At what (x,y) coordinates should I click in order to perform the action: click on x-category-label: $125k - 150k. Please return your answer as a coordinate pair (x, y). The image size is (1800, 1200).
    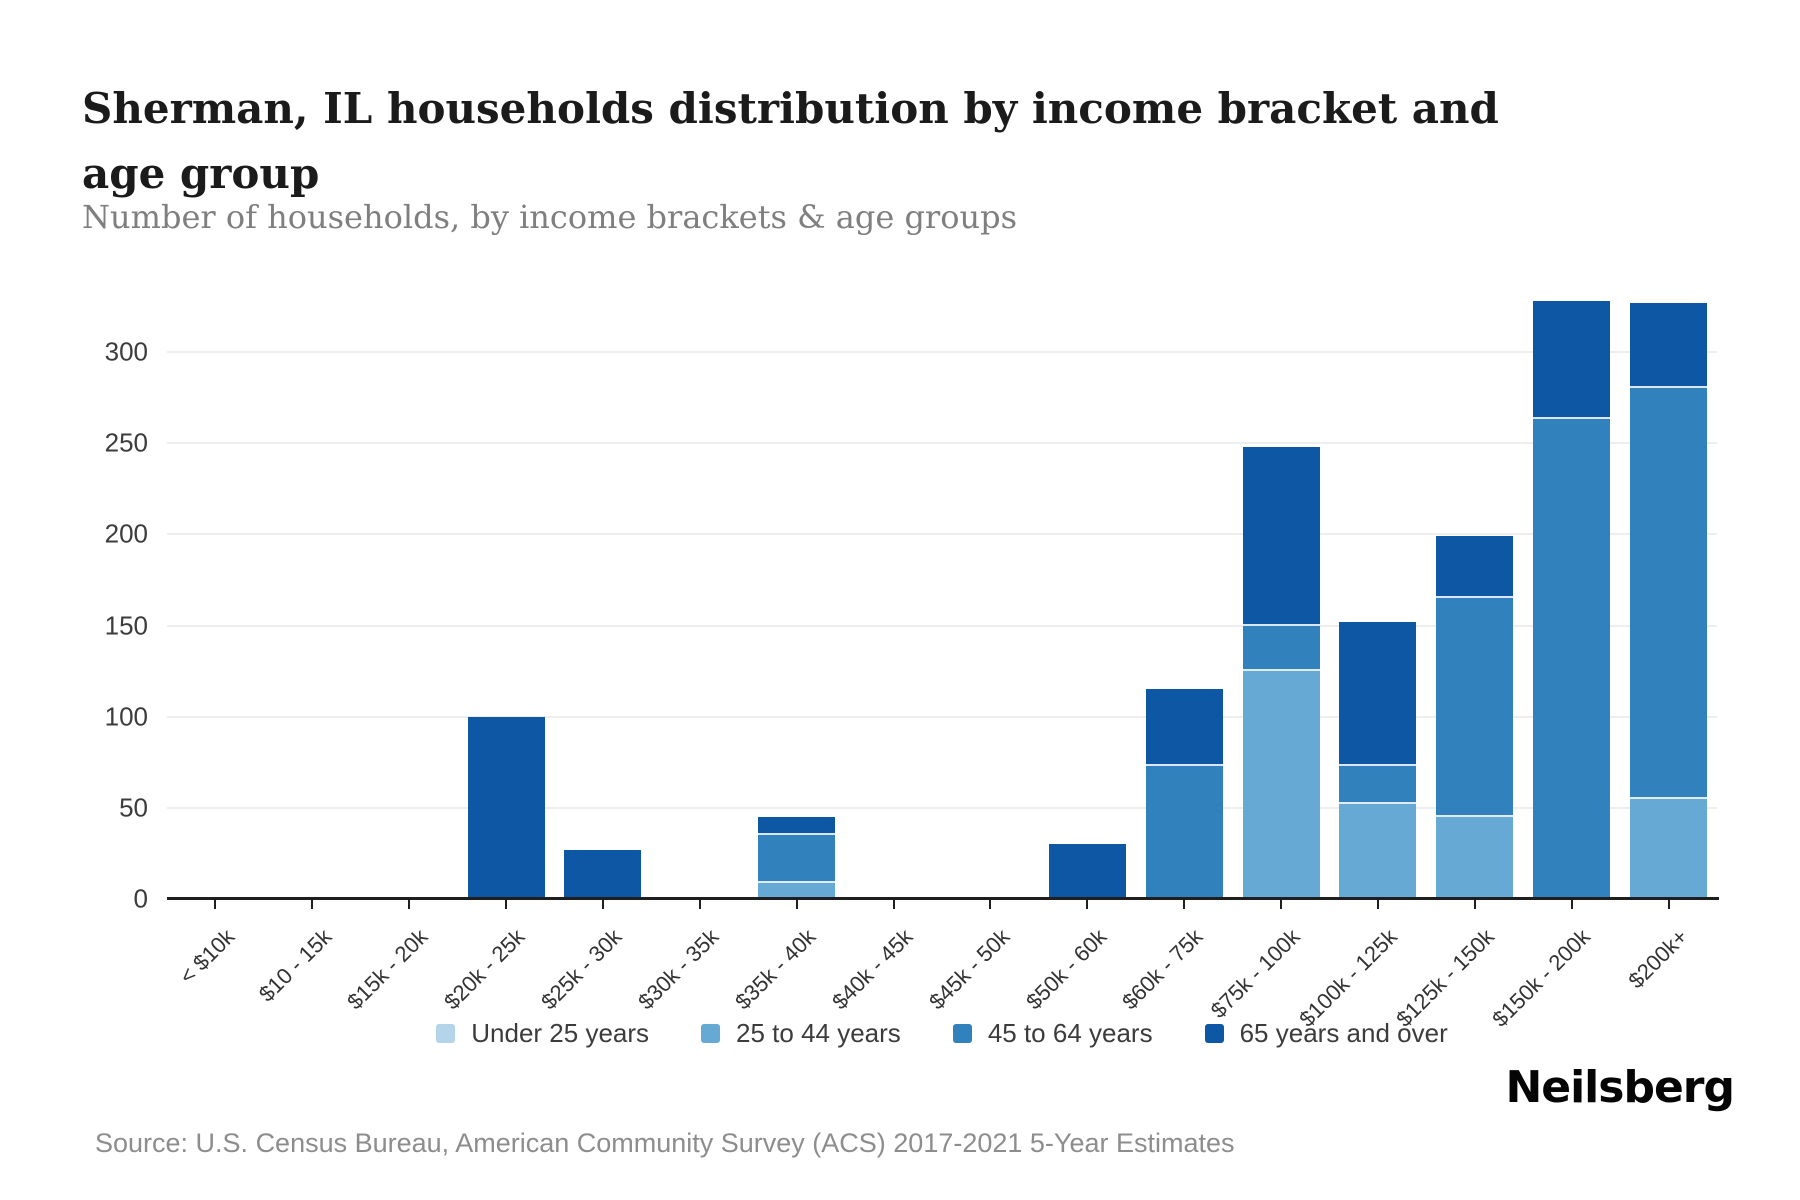
    Looking at the image, I should click on (1444, 978).